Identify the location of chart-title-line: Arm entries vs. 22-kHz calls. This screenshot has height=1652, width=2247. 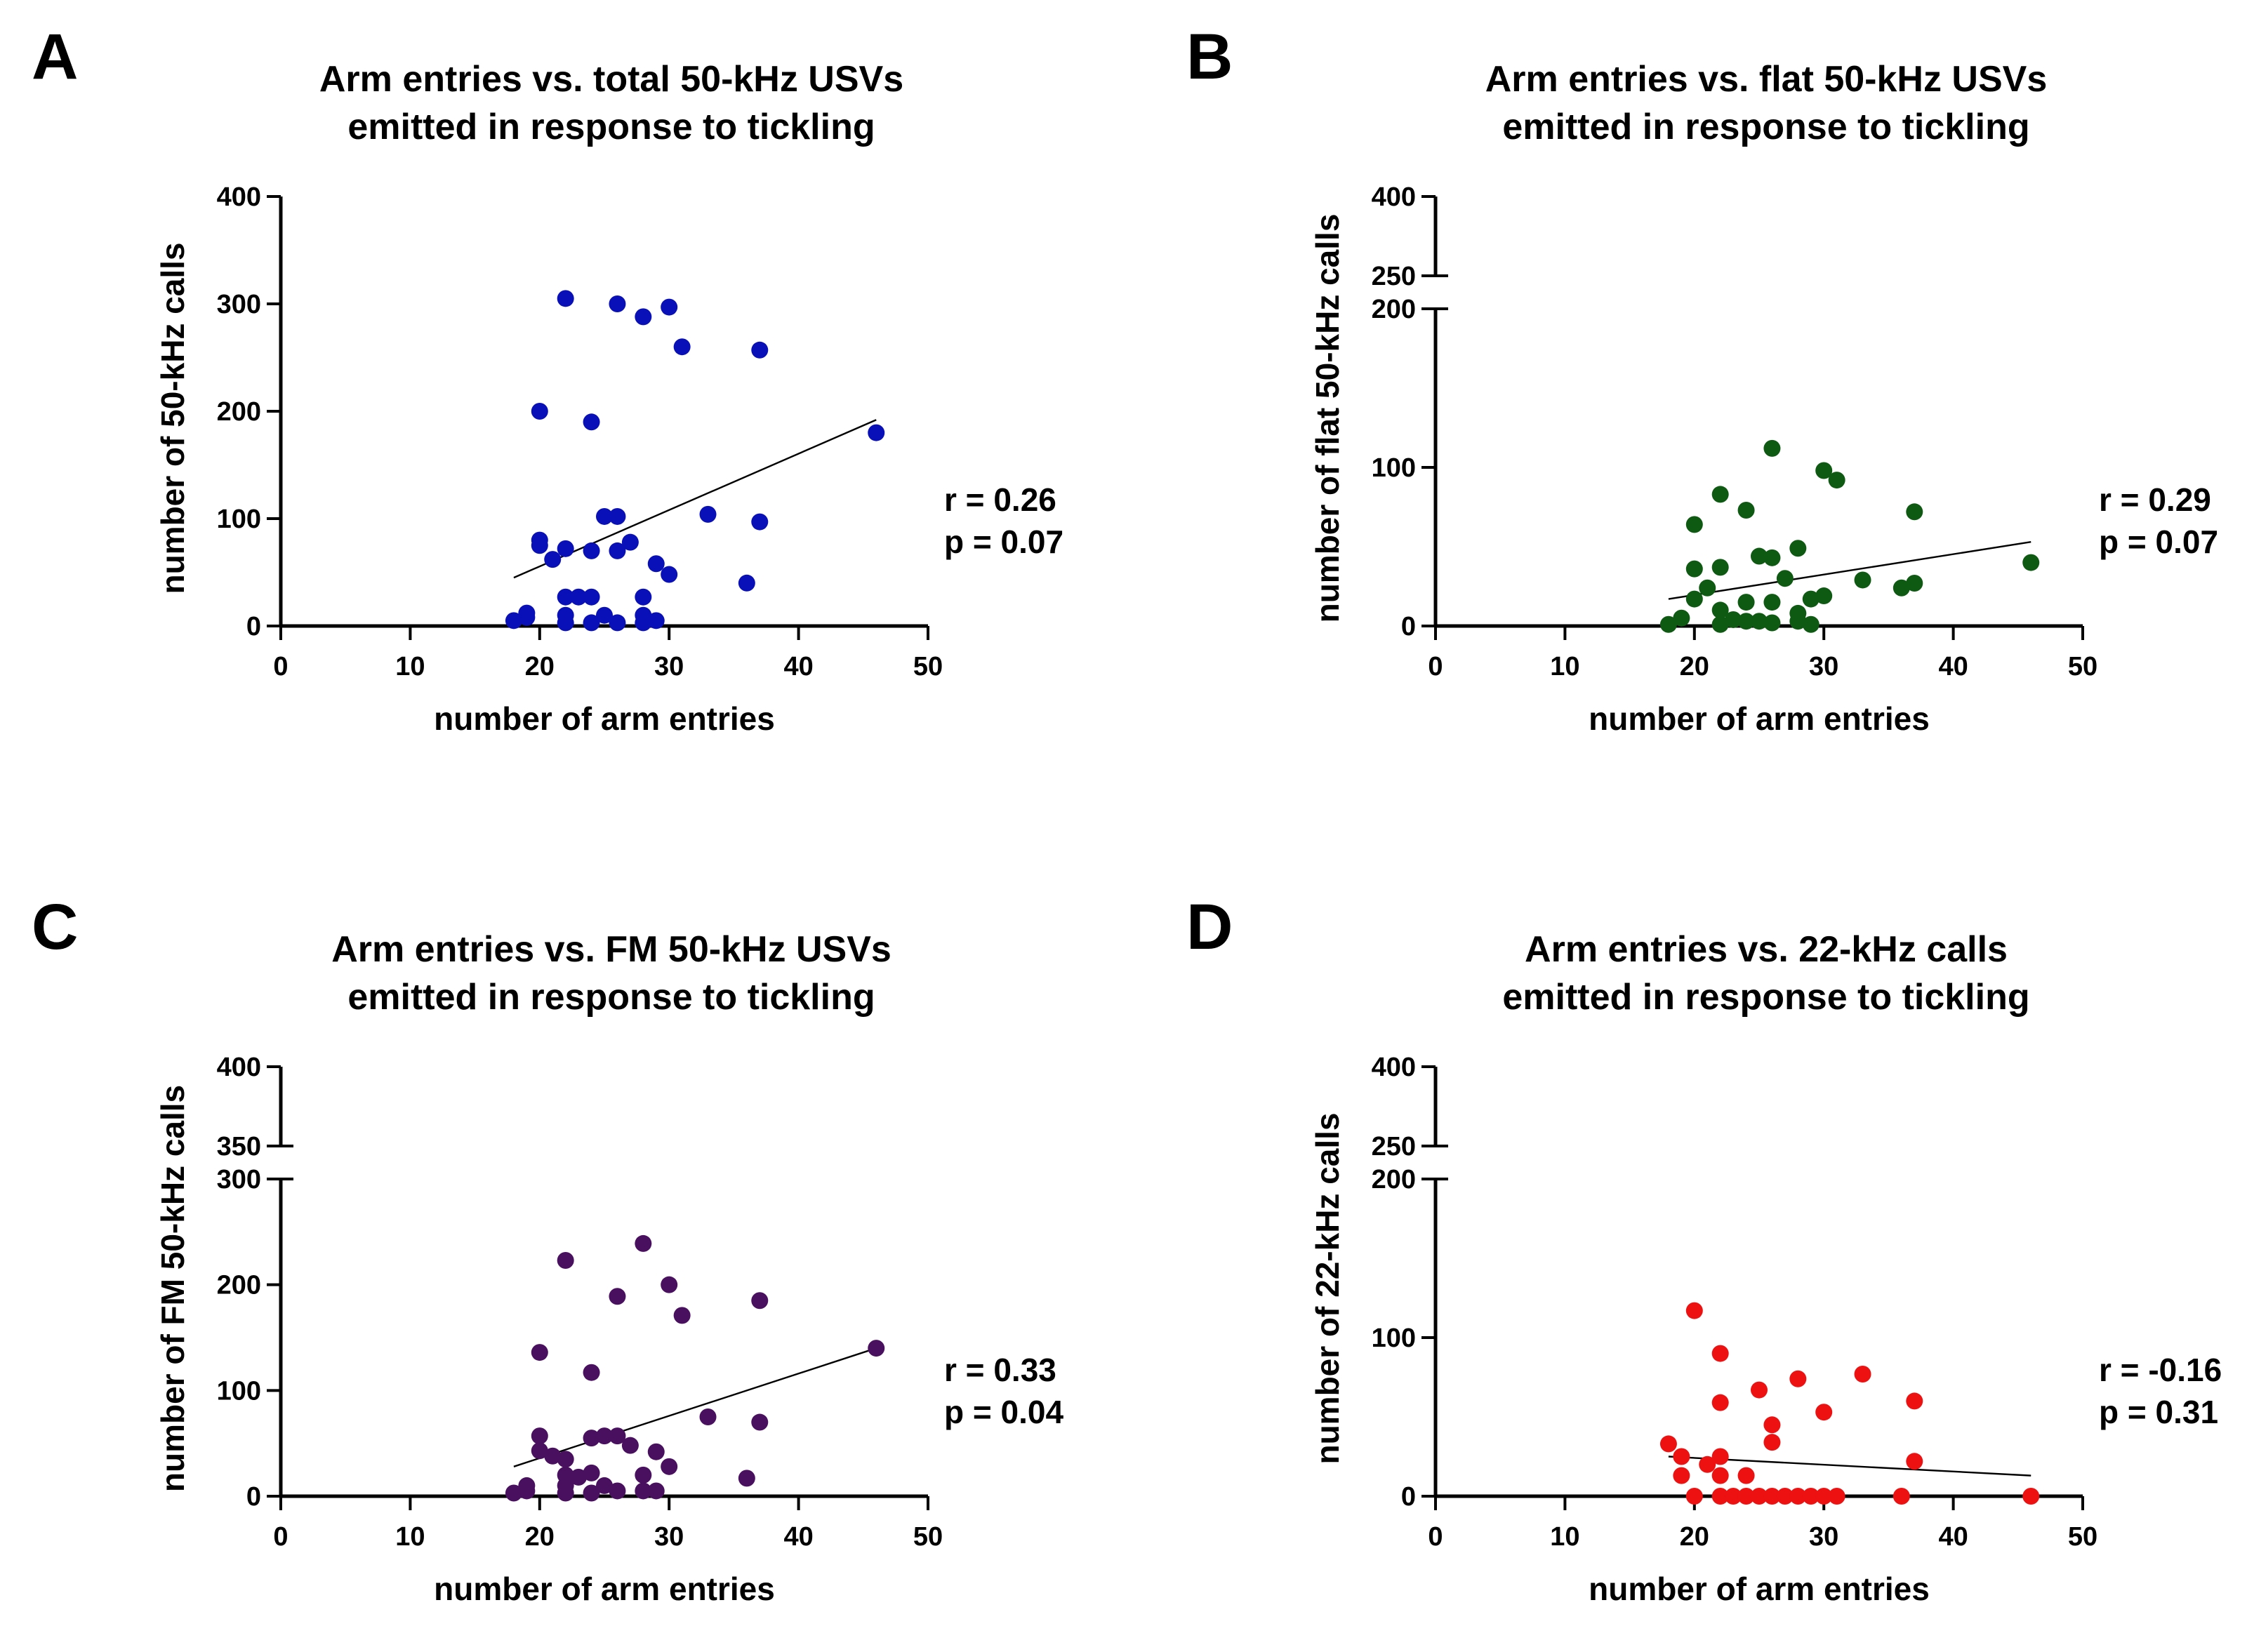
(1766, 950).